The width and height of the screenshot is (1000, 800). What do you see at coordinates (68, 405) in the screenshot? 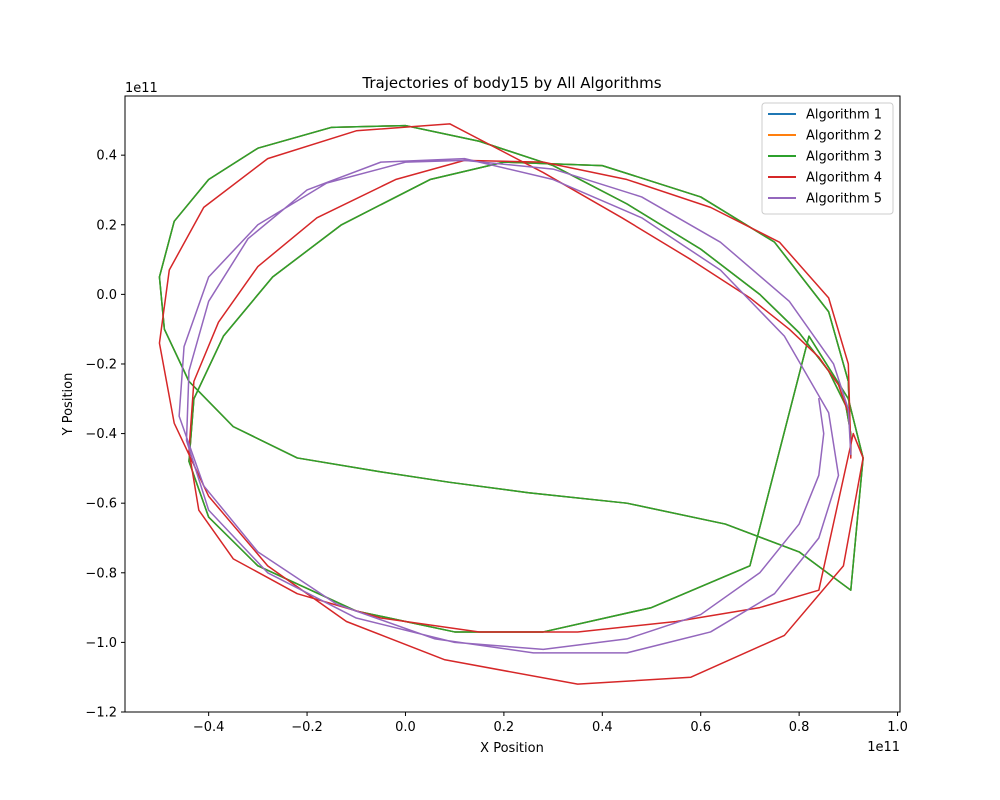
I see `y-axis-label: Y Position` at bounding box center [68, 405].